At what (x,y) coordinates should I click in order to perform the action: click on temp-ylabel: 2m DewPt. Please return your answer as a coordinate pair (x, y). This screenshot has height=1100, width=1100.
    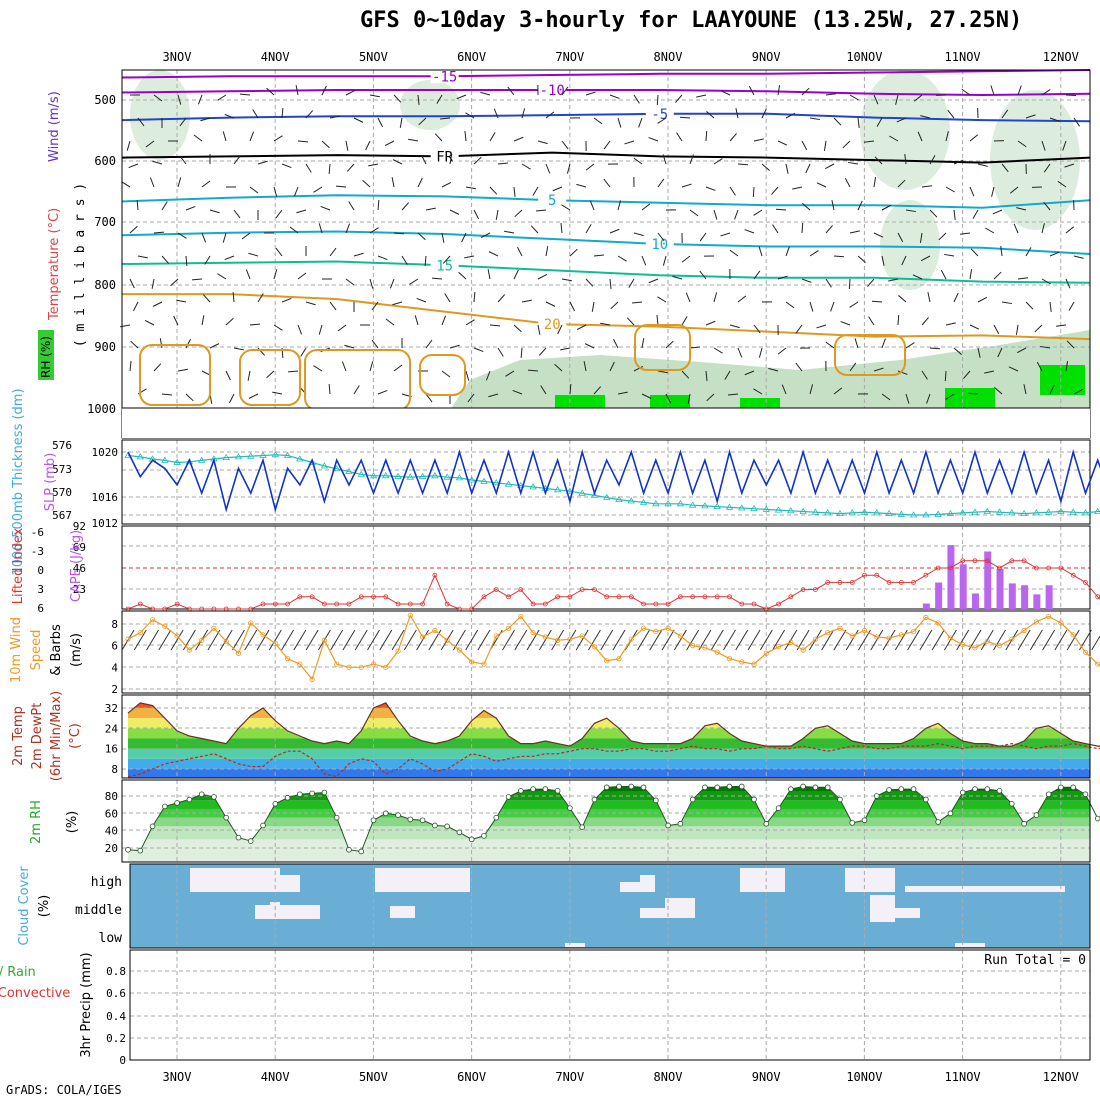
    Looking at the image, I should click on (37, 736).